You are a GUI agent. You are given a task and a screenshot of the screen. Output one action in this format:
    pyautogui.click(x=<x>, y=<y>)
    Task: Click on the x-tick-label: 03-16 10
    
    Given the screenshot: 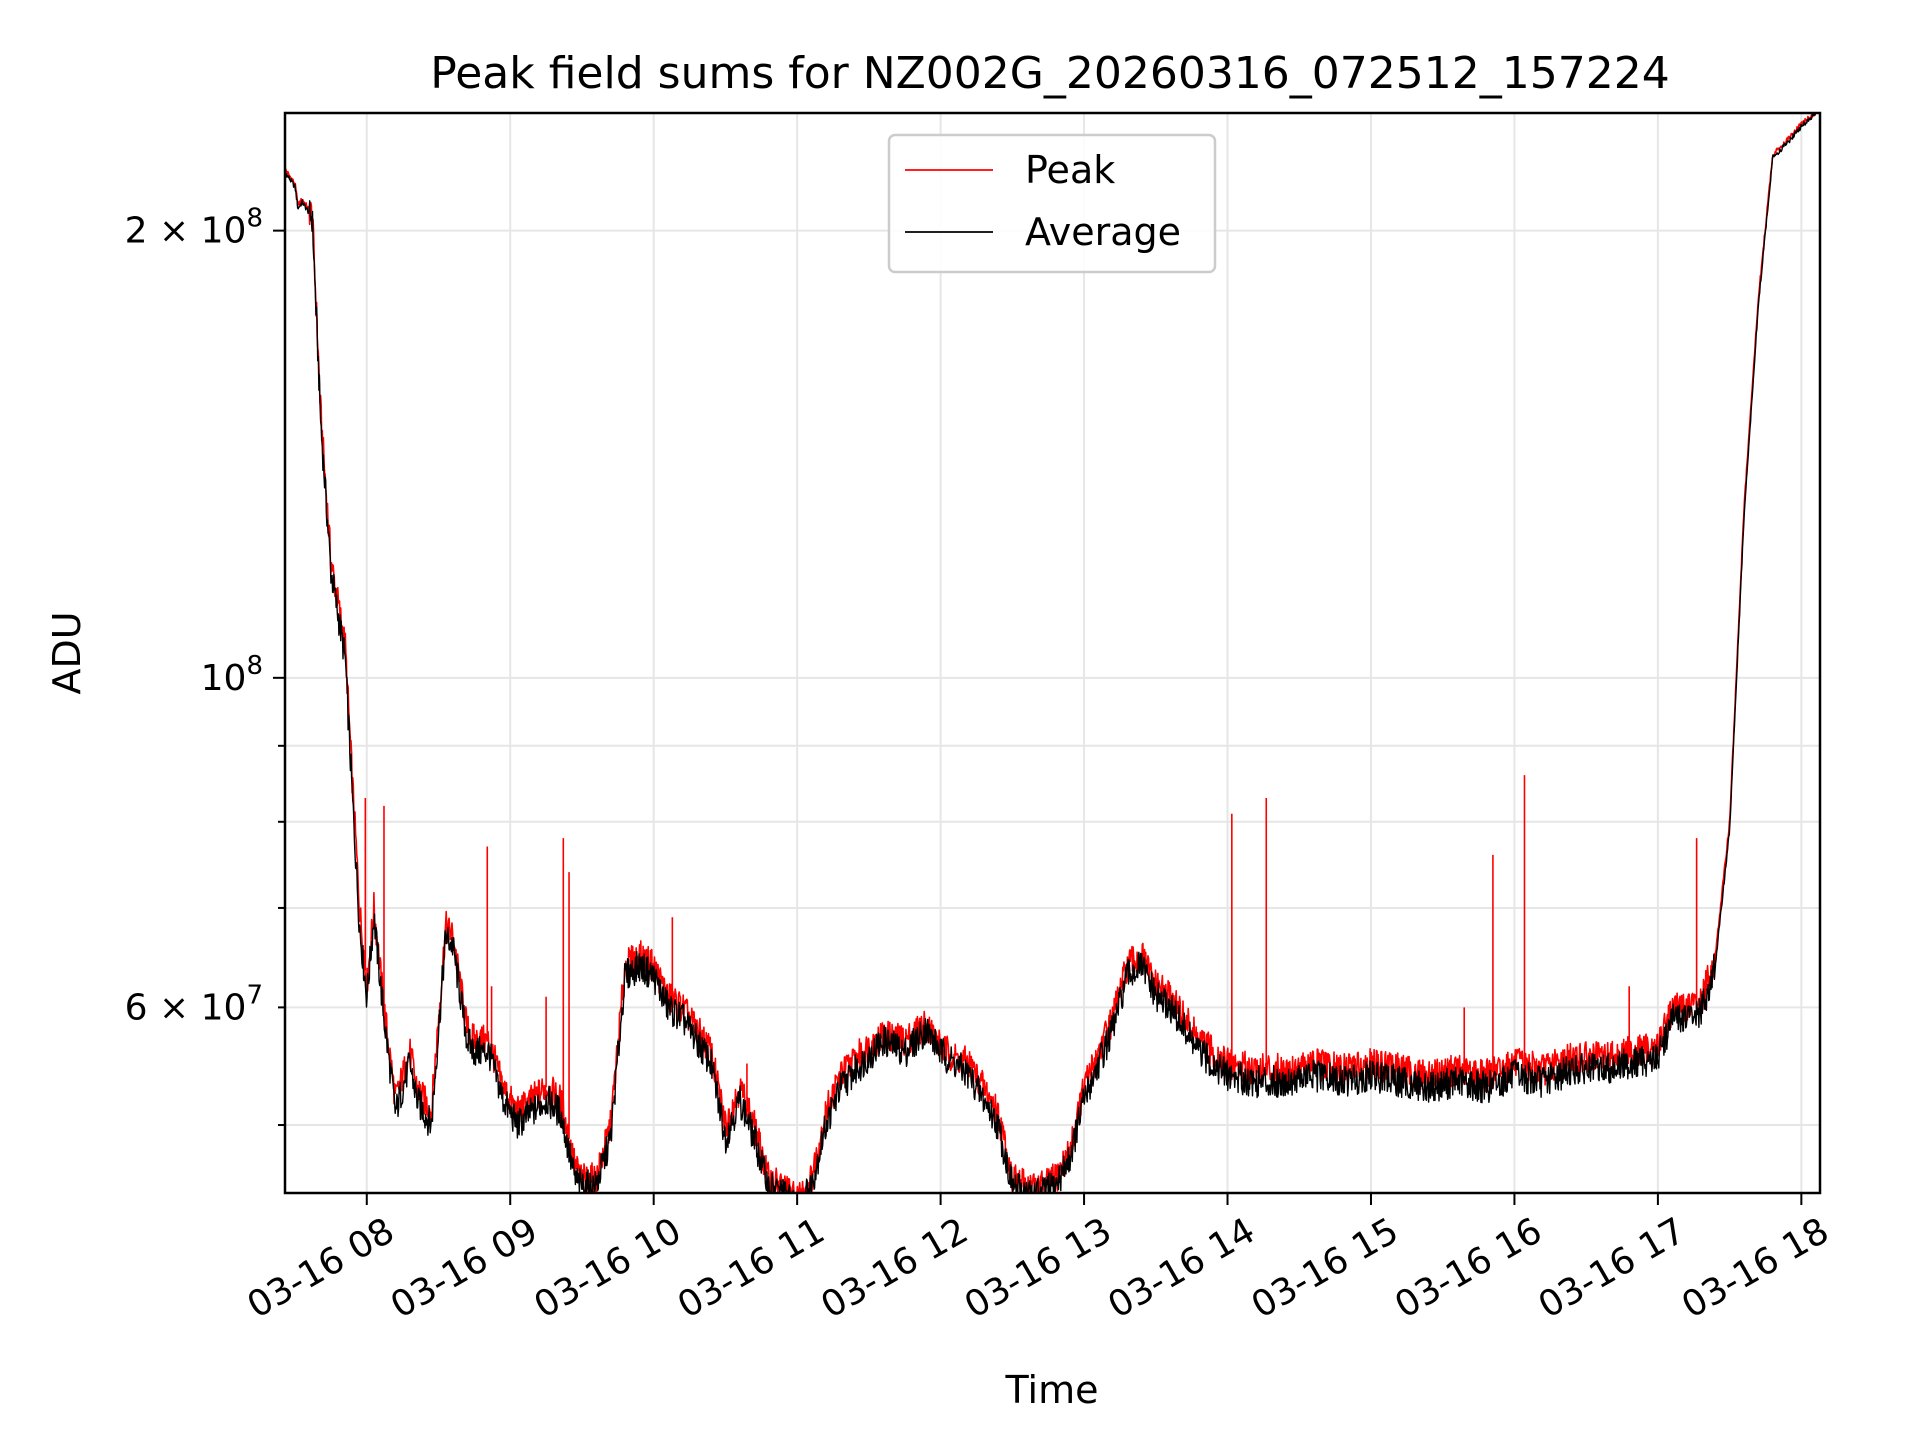 What is the action you would take?
    pyautogui.click(x=608, y=1268)
    